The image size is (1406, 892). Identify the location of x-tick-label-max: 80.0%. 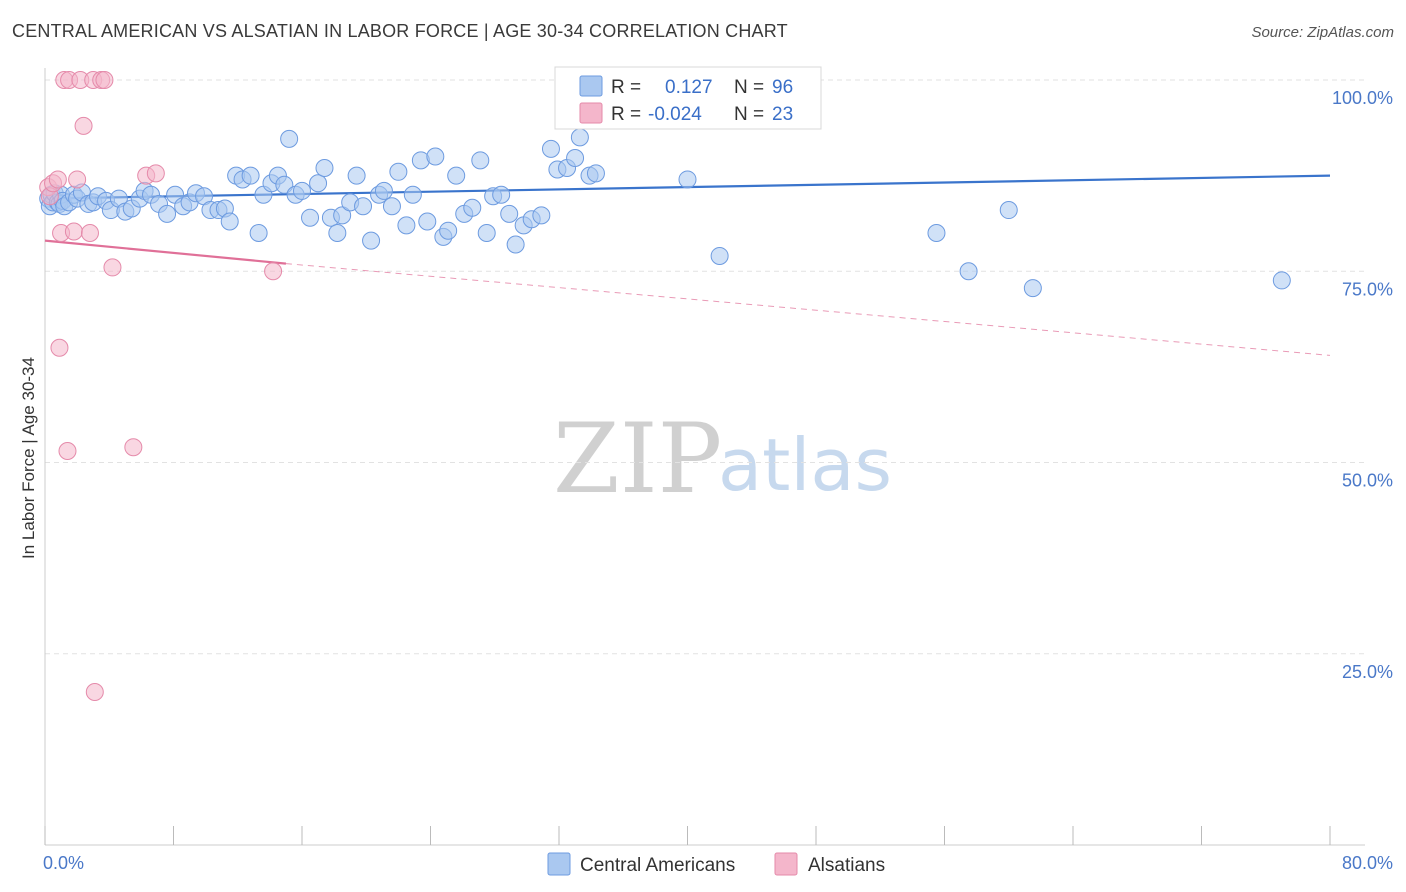
(1367, 863).